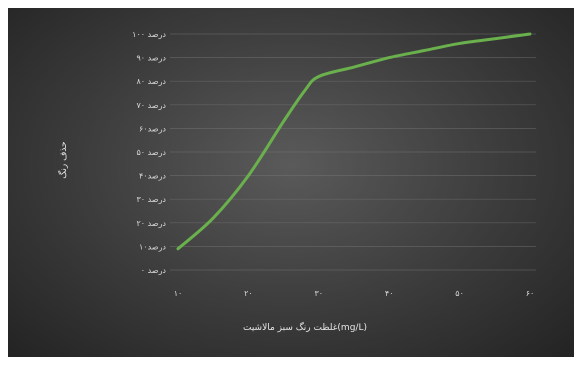  Describe the element at coordinates (152, 176) in the screenshot. I see `y-tick-label: درصد۴۰` at that location.